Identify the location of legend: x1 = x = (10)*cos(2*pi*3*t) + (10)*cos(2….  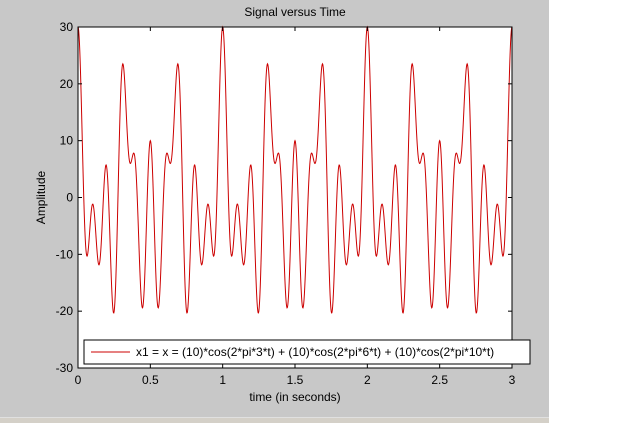
(307, 352).